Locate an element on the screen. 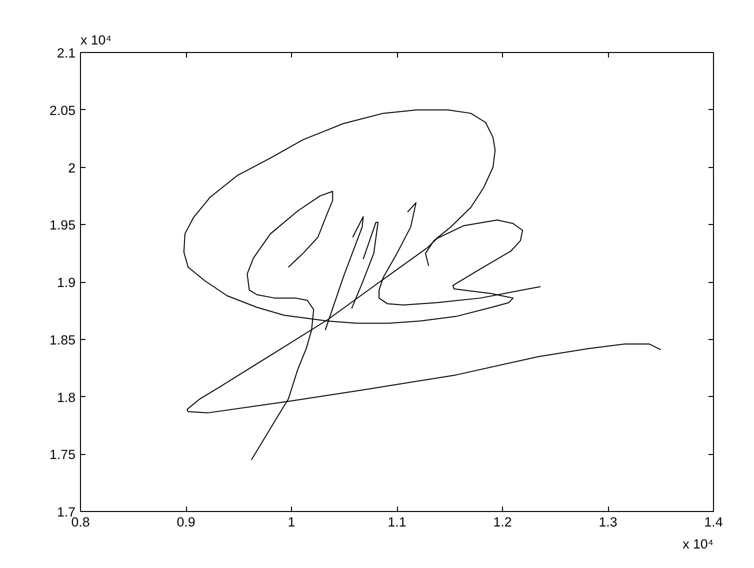 The height and width of the screenshot is (568, 754). x-tick-label: 1 is located at coordinates (292, 522).